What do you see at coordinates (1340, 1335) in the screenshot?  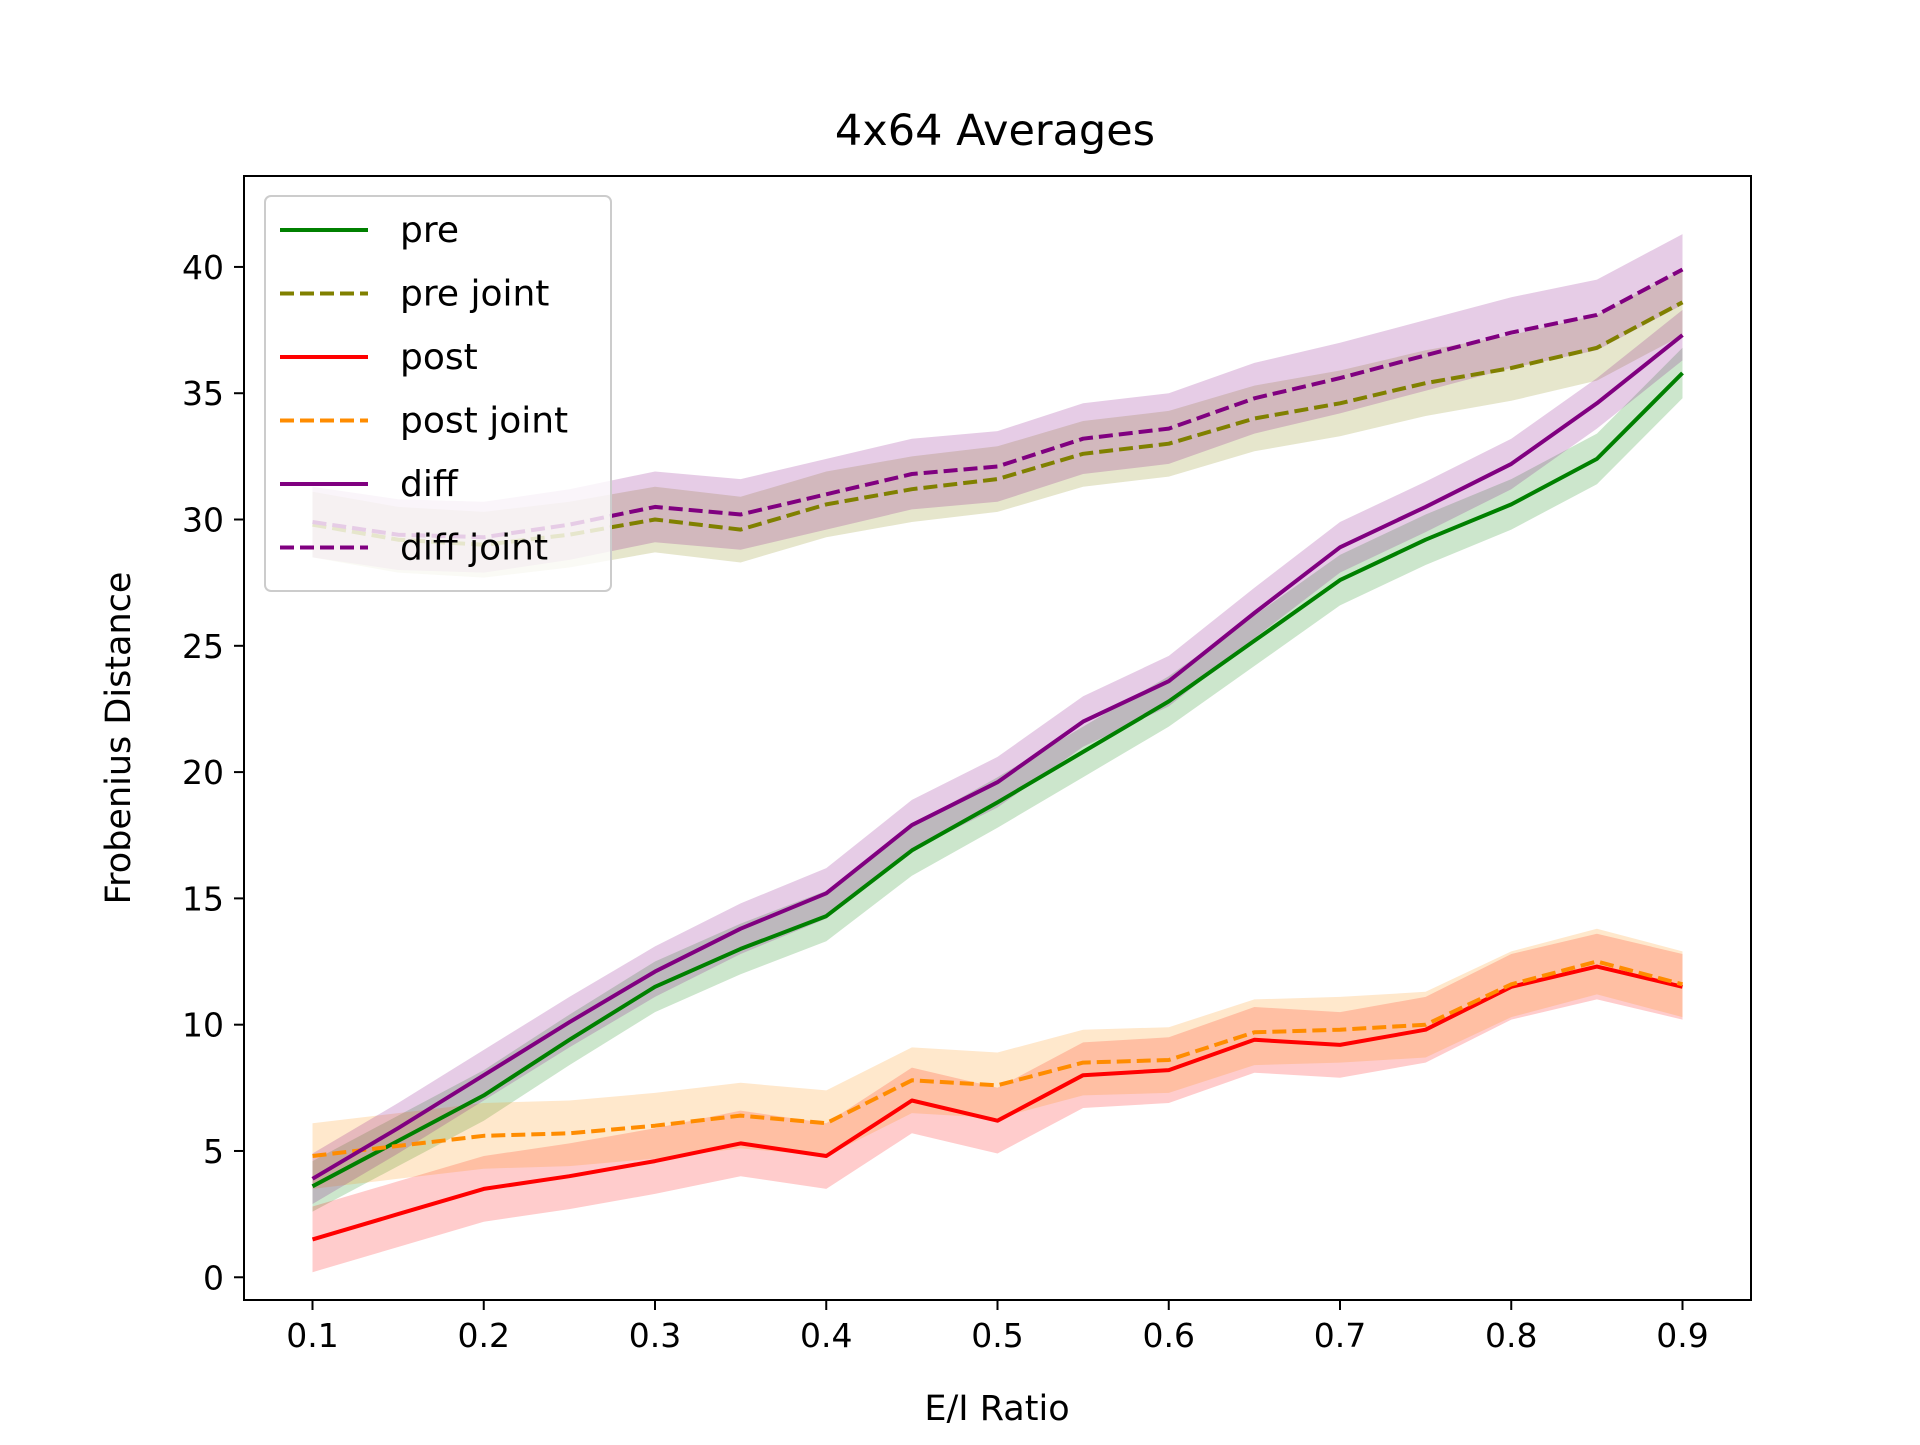 I see `x-tick-label: 0.7` at bounding box center [1340, 1335].